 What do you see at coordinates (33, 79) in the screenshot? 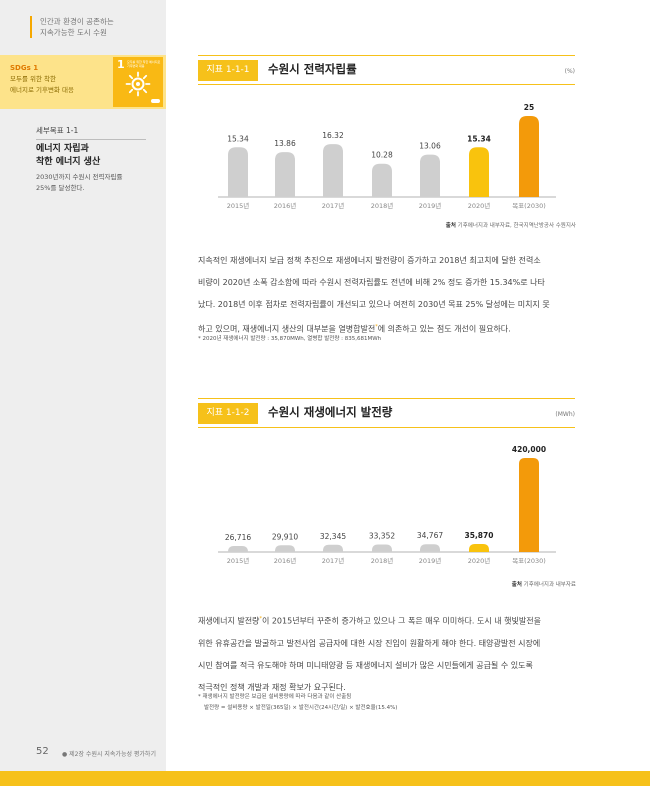
I see `sdg-goal-line: 모두를 위한 착한` at bounding box center [33, 79].